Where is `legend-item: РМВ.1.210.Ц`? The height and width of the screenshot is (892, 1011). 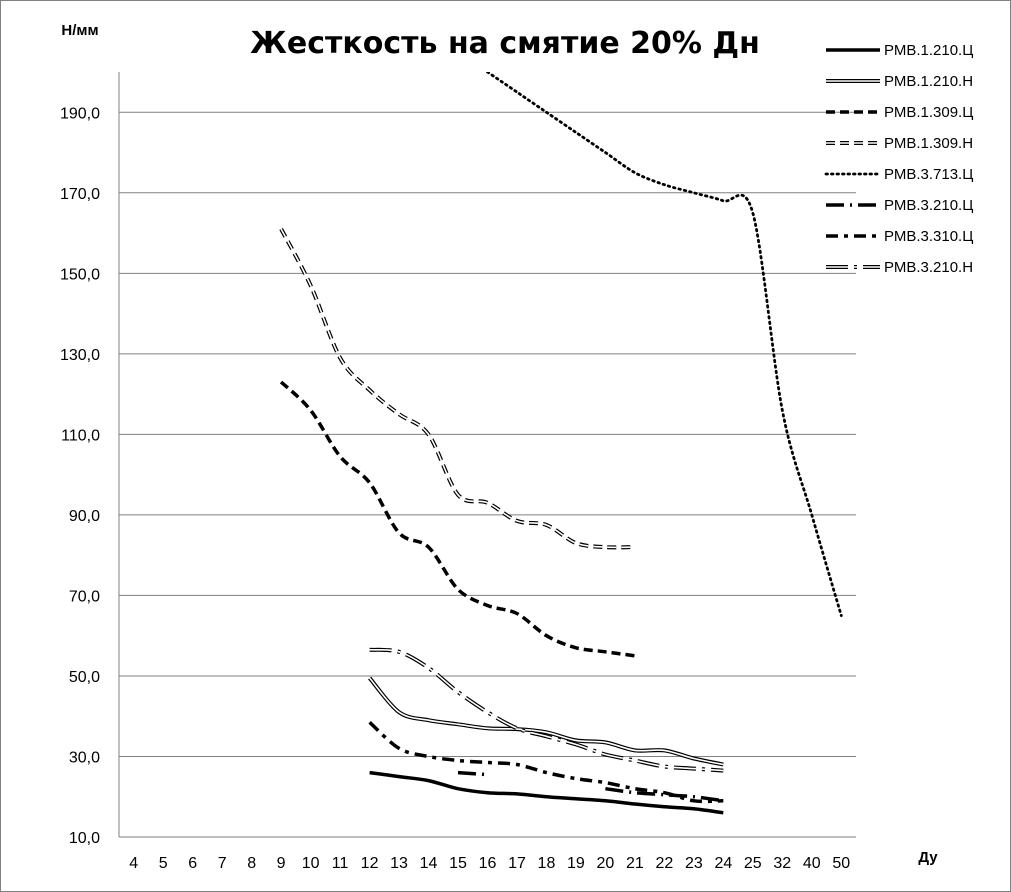
legend-item: РМВ.1.210.Ц is located at coordinates (899, 50).